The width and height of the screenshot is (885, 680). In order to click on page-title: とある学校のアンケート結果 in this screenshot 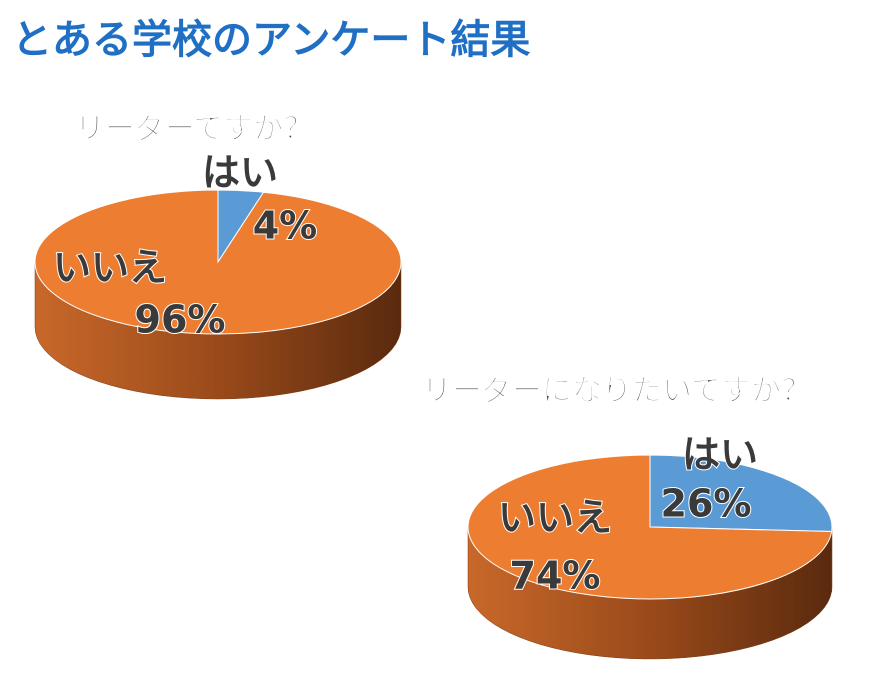, I will do `click(271, 40)`.